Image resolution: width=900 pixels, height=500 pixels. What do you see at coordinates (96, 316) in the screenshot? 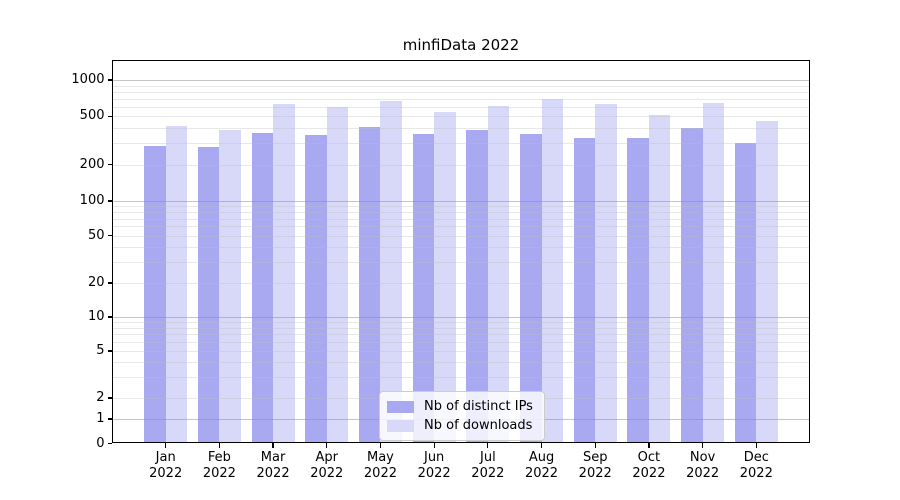
I see `y-tick-label-10: 10` at bounding box center [96, 316].